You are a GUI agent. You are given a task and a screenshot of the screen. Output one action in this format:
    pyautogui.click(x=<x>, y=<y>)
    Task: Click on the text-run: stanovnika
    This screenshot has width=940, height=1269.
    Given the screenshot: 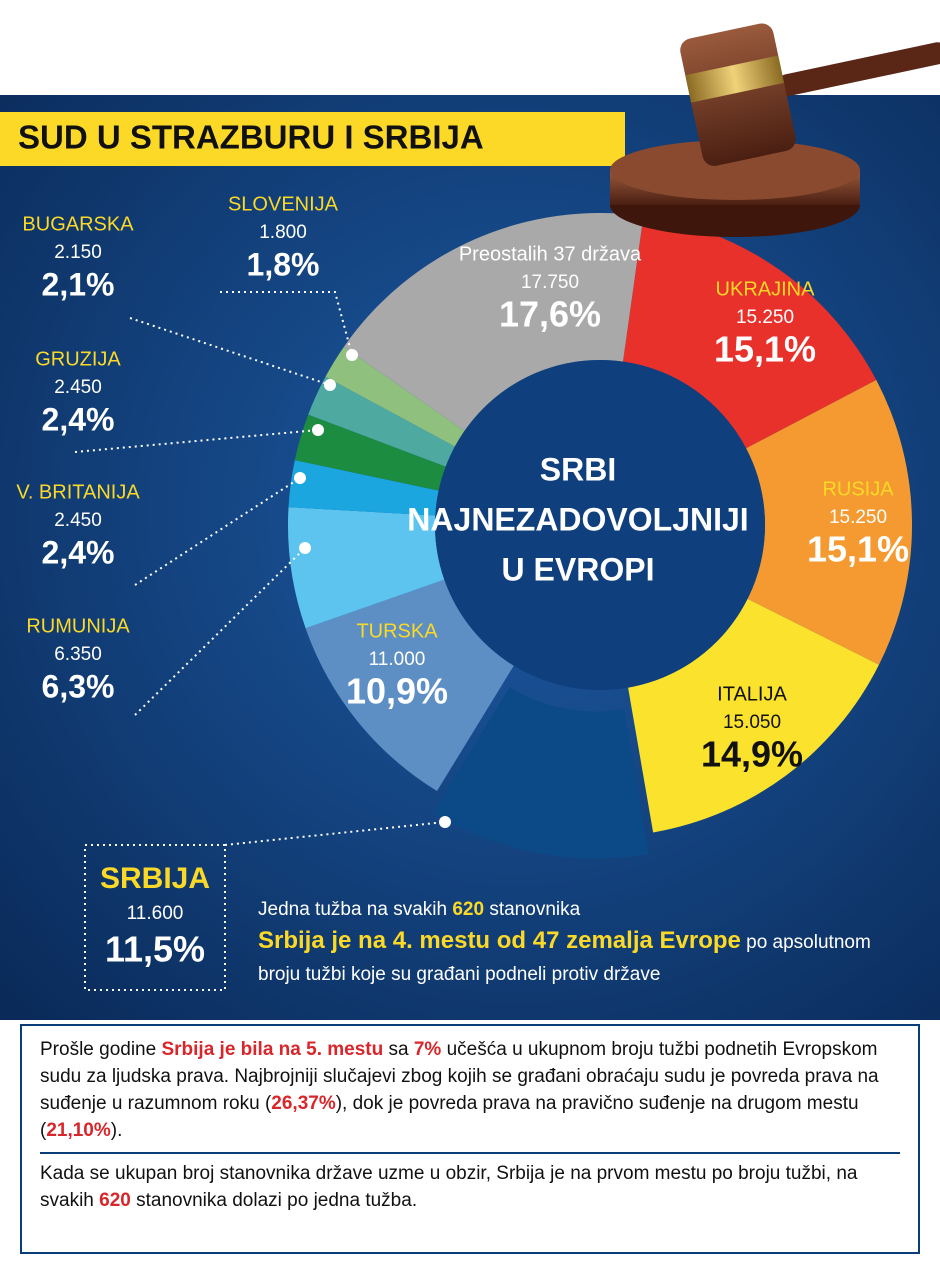 What is the action you would take?
    pyautogui.click(x=532, y=909)
    